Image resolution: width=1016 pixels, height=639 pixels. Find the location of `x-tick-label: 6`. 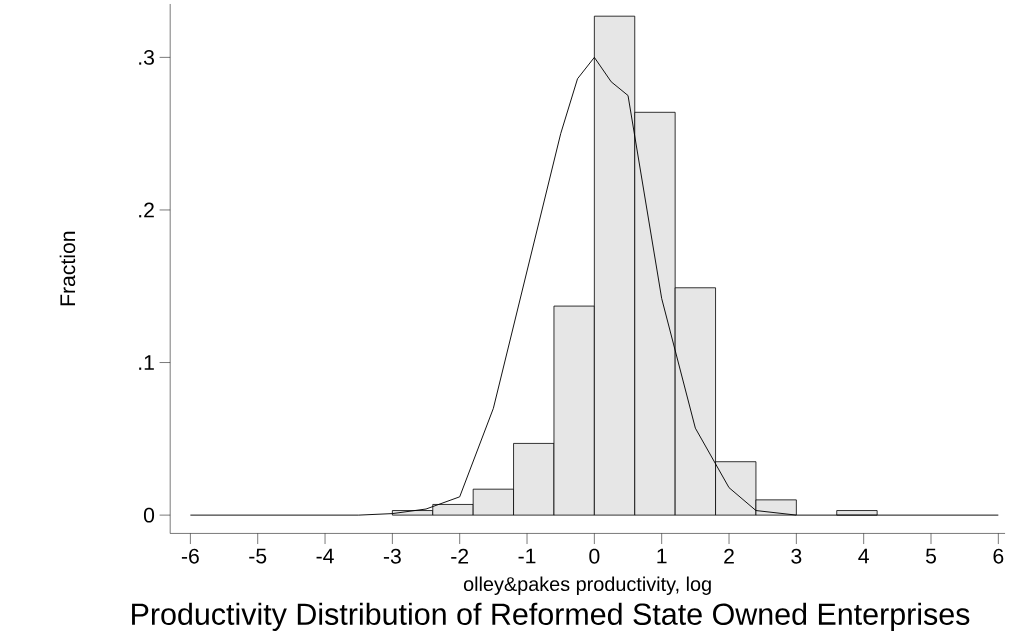

x-tick-label: 6 is located at coordinates (998, 556).